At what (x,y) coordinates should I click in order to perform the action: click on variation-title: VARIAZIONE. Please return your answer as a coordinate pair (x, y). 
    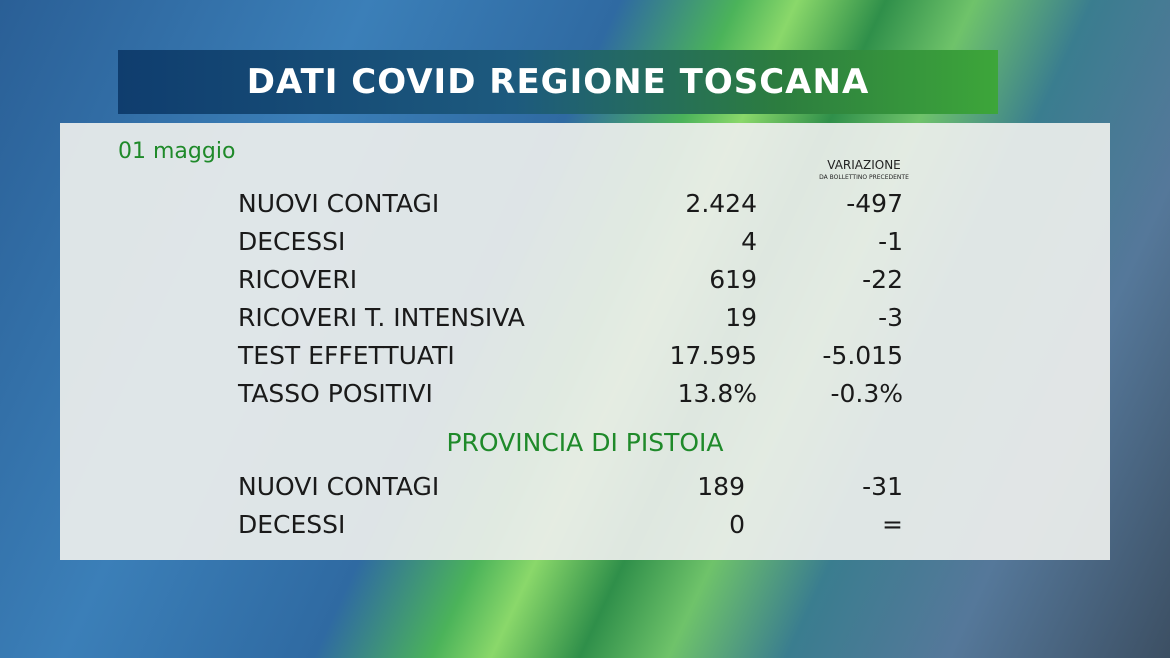
    Looking at the image, I should click on (864, 165).